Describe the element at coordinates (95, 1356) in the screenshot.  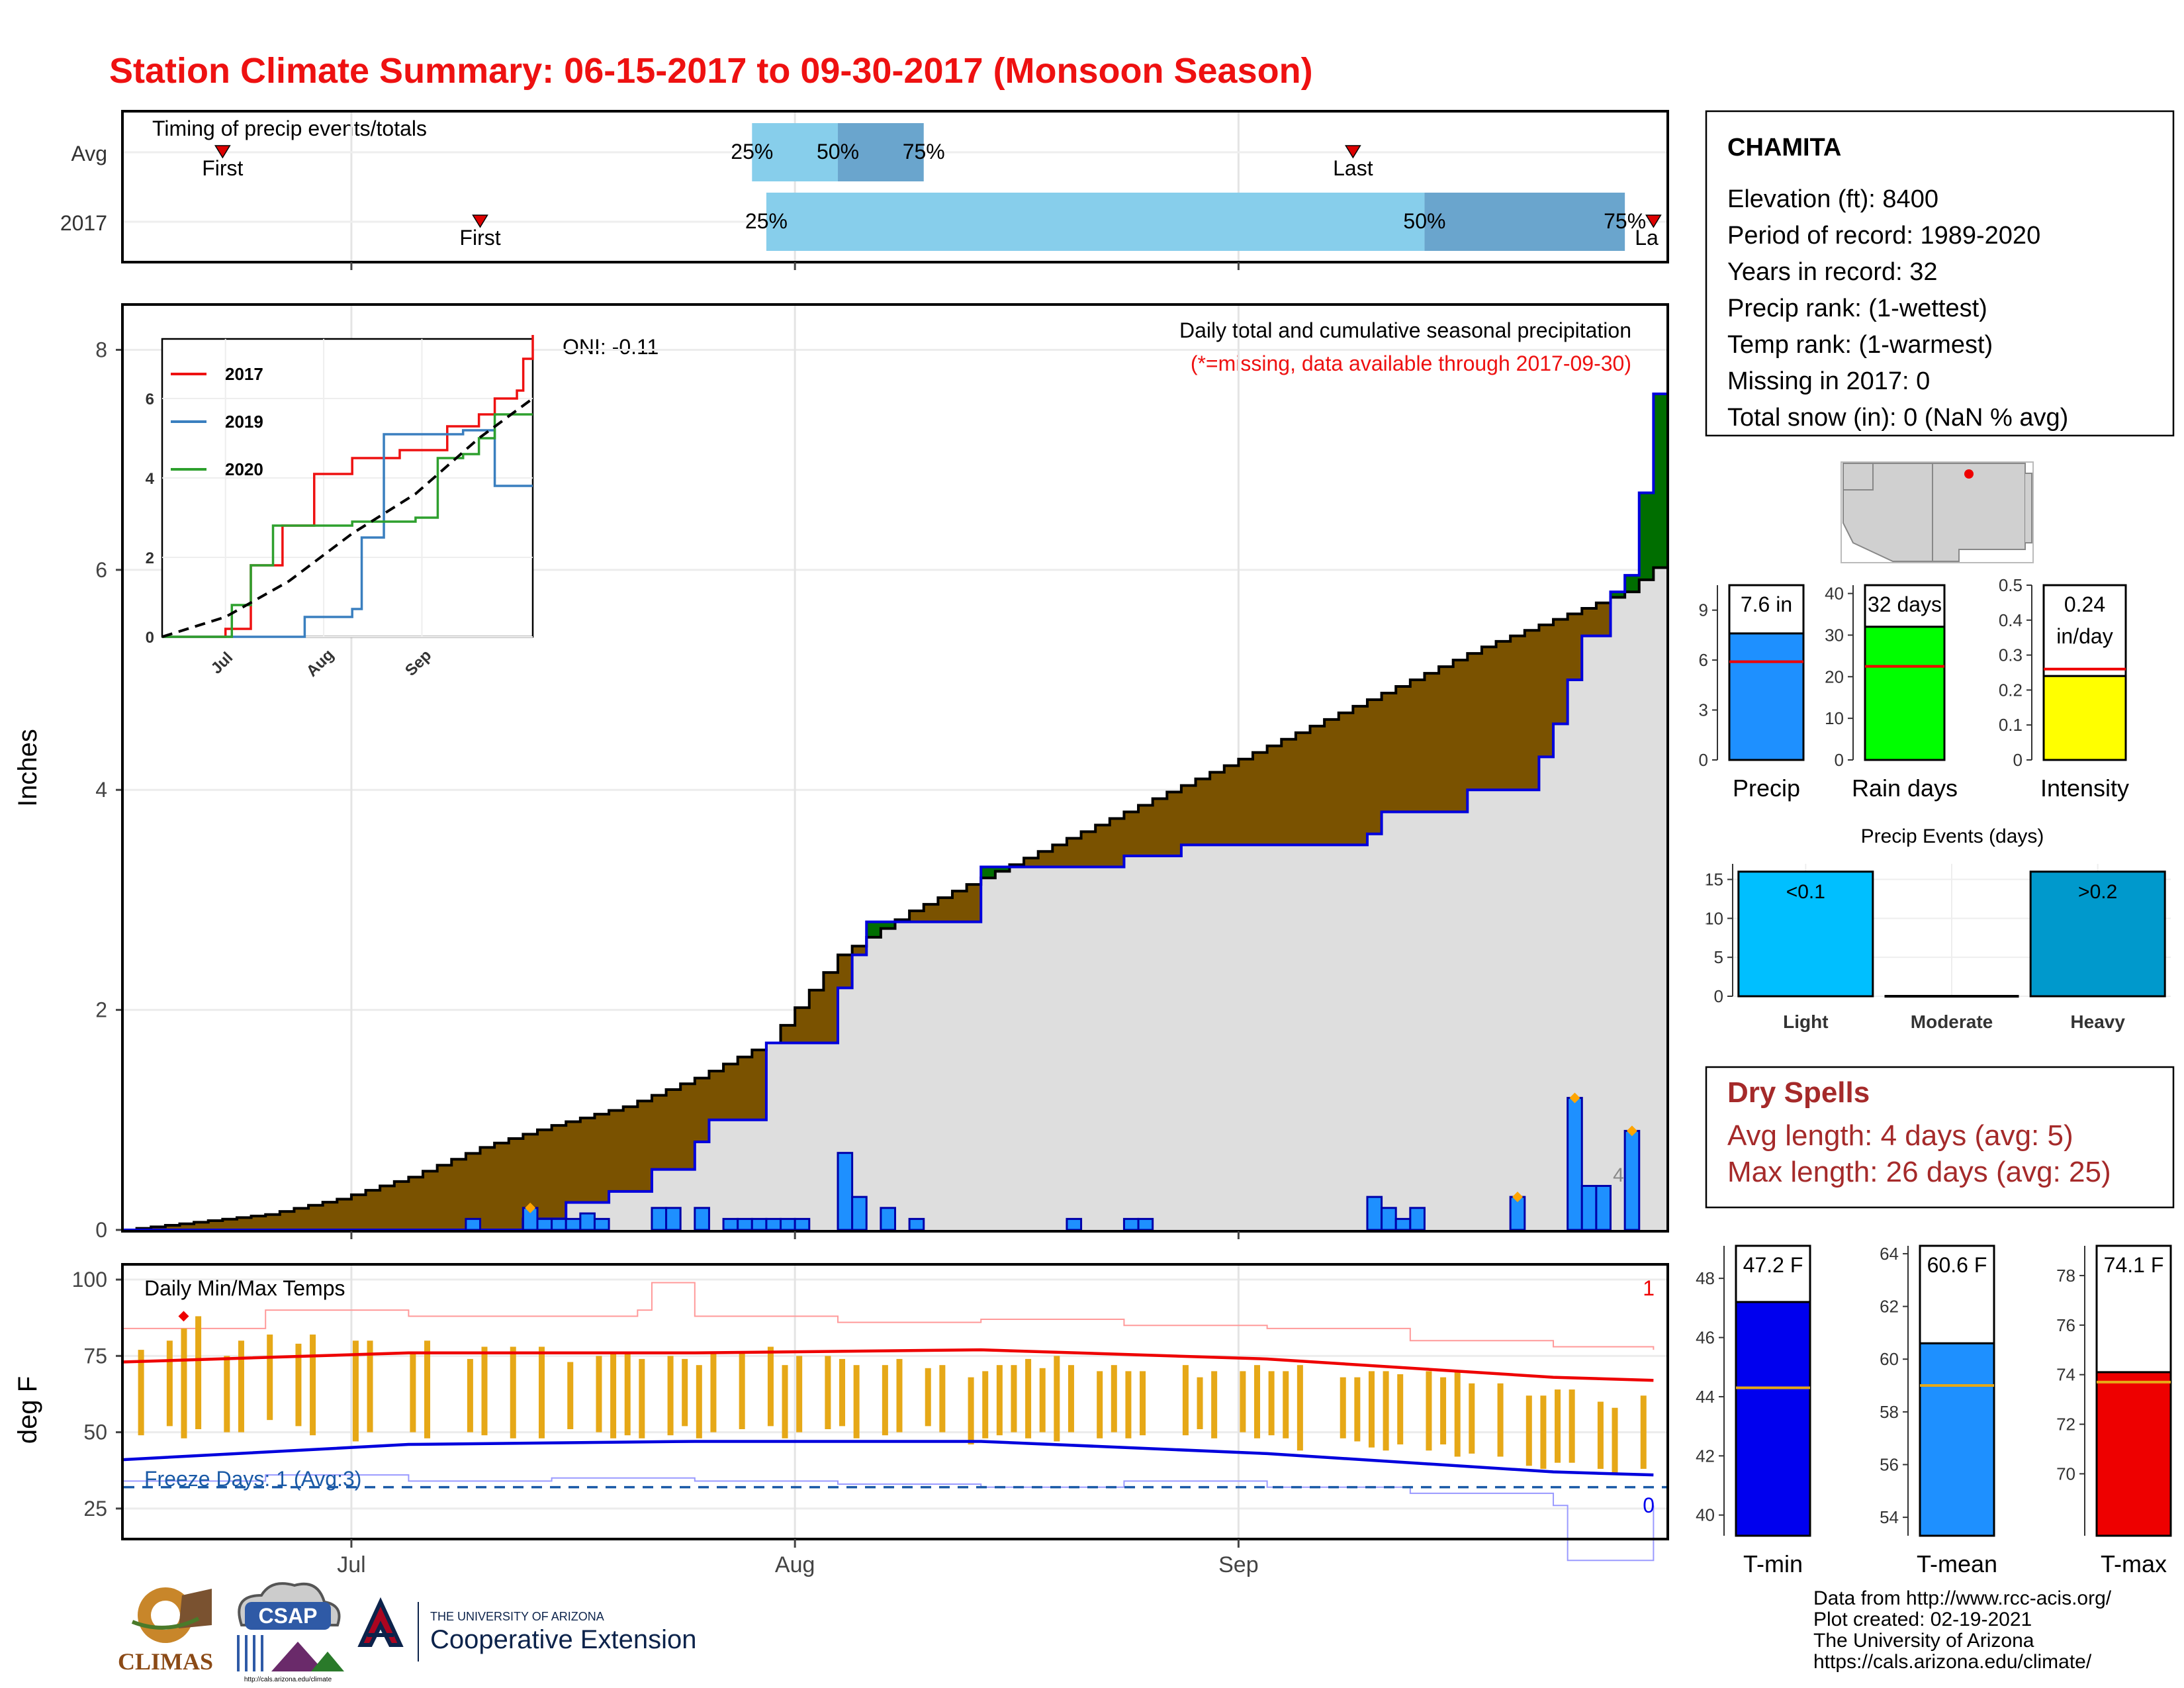
I see `temp-ytick-2: 75` at that location.